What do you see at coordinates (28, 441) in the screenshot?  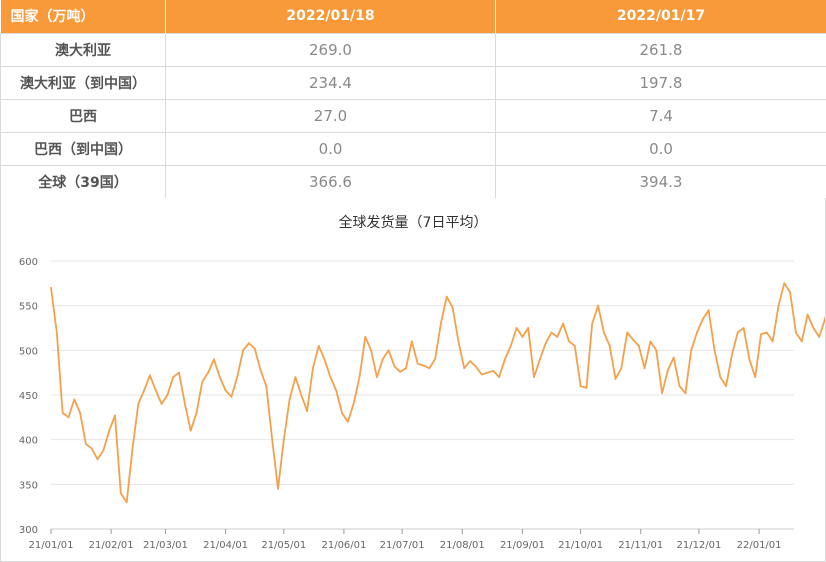 I see `y-tick-label: 400` at bounding box center [28, 441].